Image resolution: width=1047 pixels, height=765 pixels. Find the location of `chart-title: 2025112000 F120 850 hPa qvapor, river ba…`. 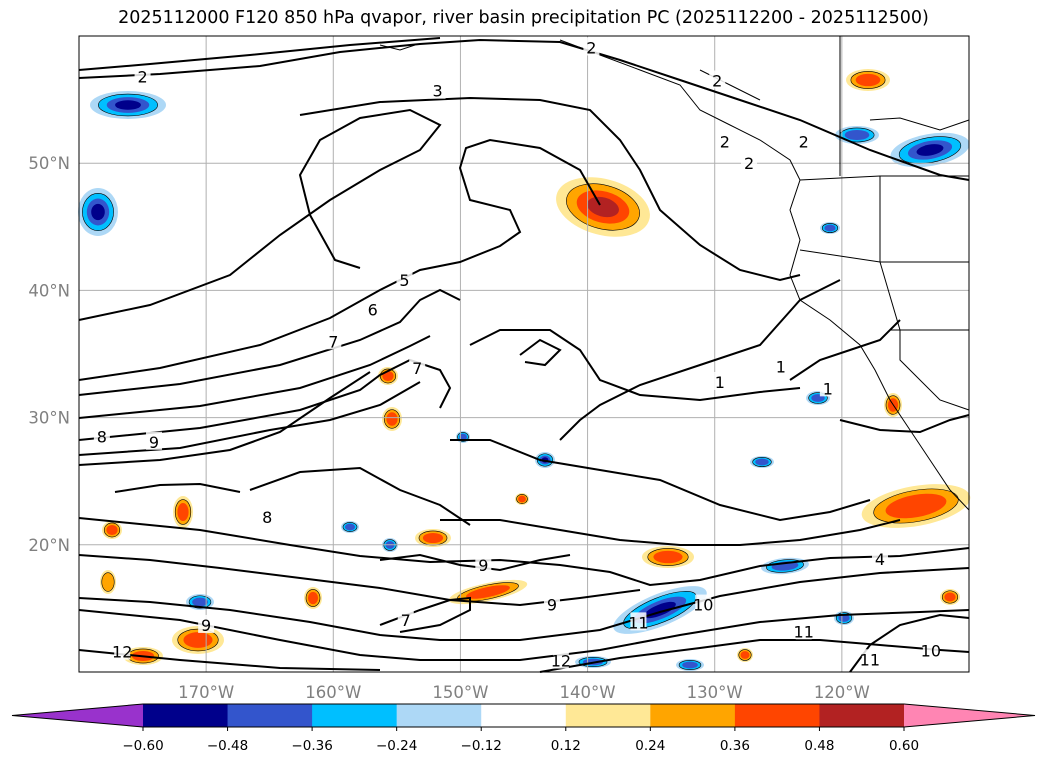

chart-title: 2025112000 F120 850 hPa qvapor, river ba… is located at coordinates (523, 18).